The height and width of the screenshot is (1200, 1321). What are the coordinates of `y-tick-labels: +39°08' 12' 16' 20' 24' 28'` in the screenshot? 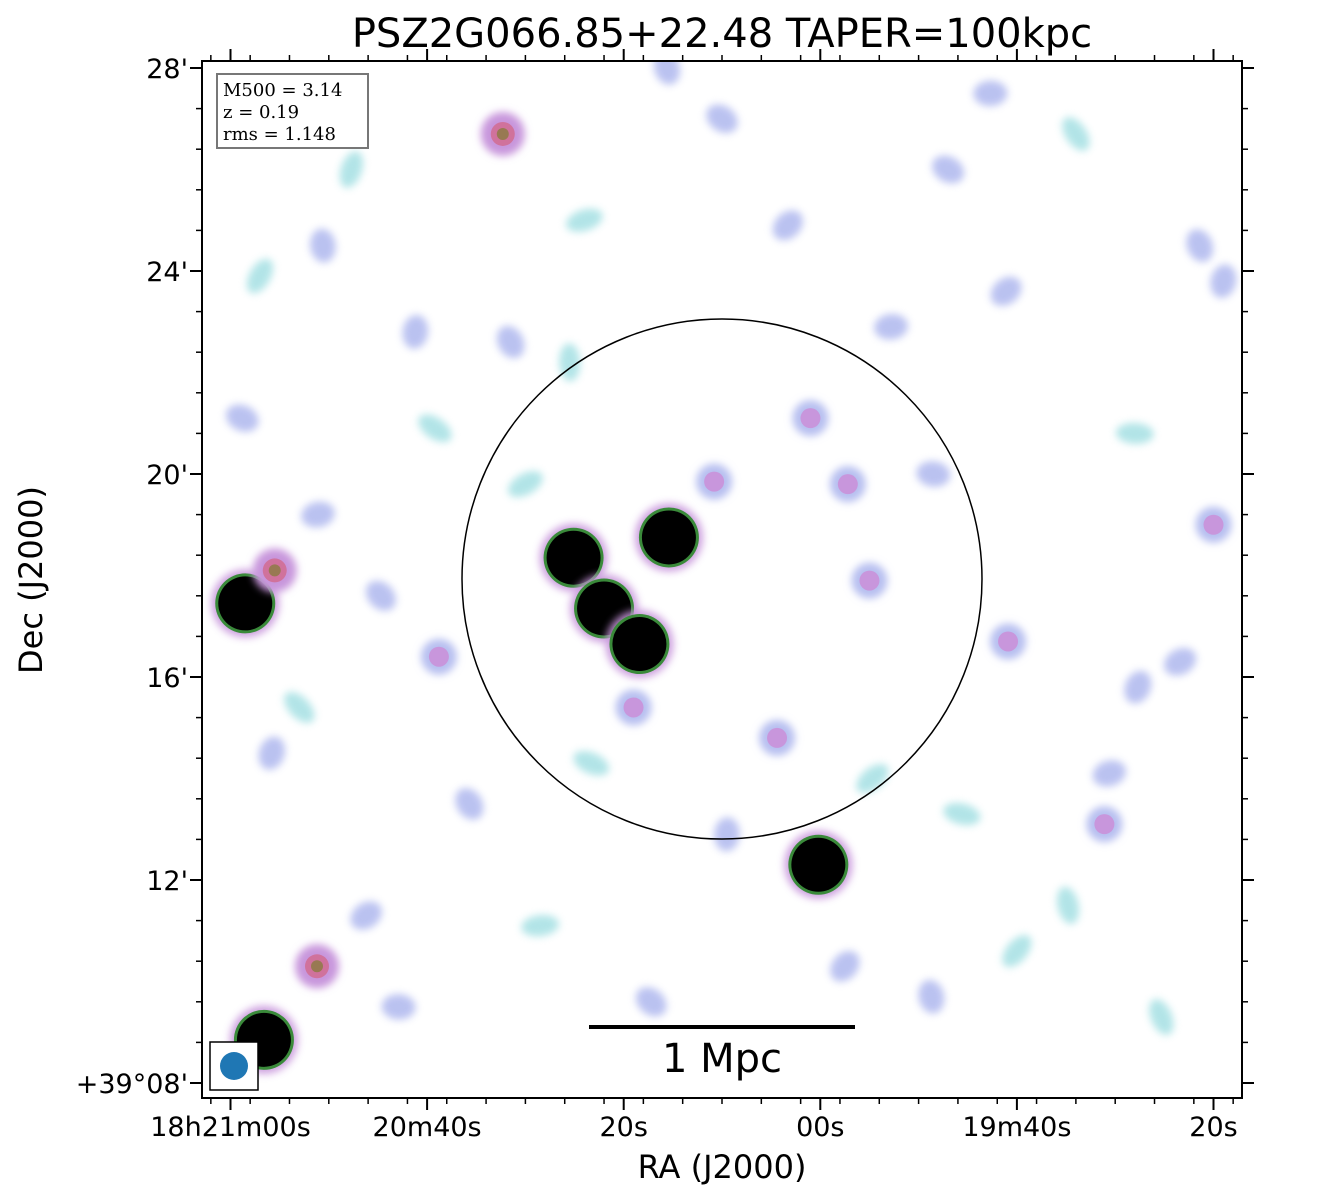 It's located at (132, 577).